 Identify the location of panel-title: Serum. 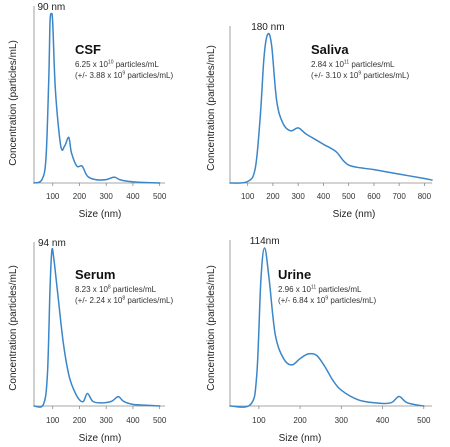
(95, 274).